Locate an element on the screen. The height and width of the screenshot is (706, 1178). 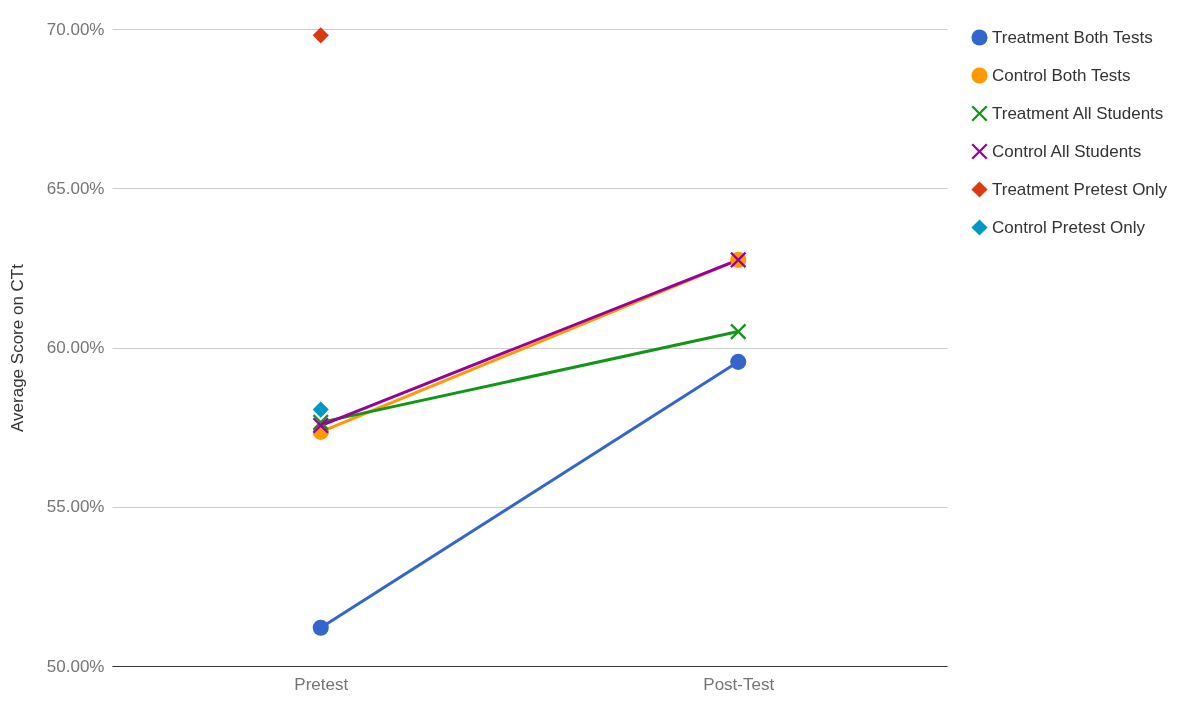
legend-label: Control Pretest Only is located at coordinates (1069, 227).